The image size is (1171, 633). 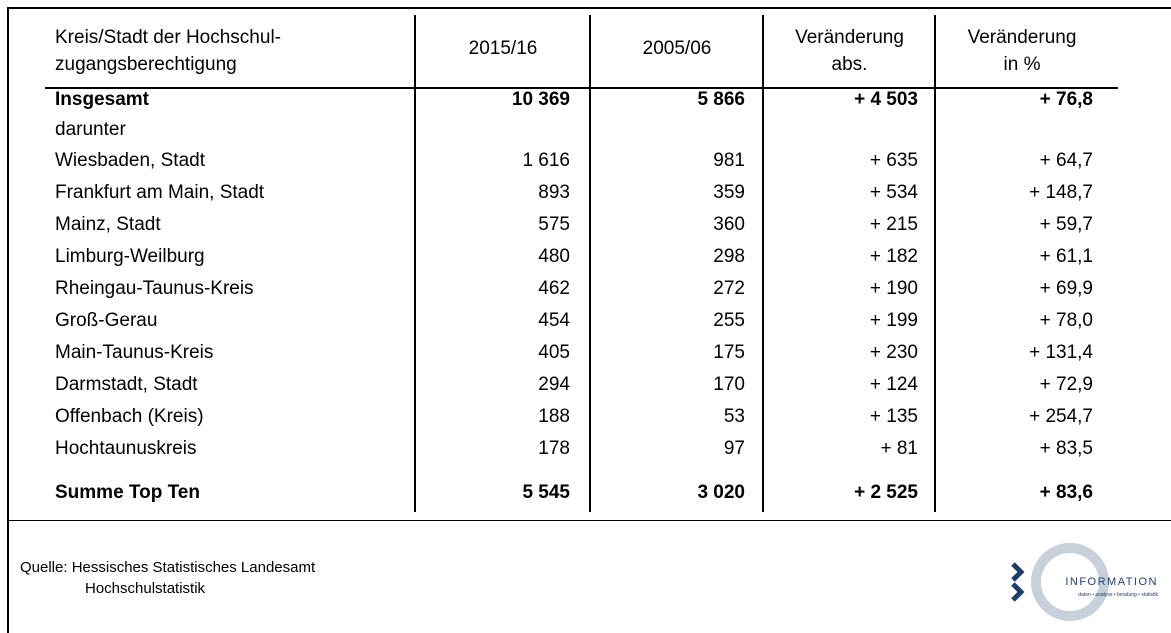 I want to click on row-label: Limburg-Weilburg, so click(x=130, y=256).